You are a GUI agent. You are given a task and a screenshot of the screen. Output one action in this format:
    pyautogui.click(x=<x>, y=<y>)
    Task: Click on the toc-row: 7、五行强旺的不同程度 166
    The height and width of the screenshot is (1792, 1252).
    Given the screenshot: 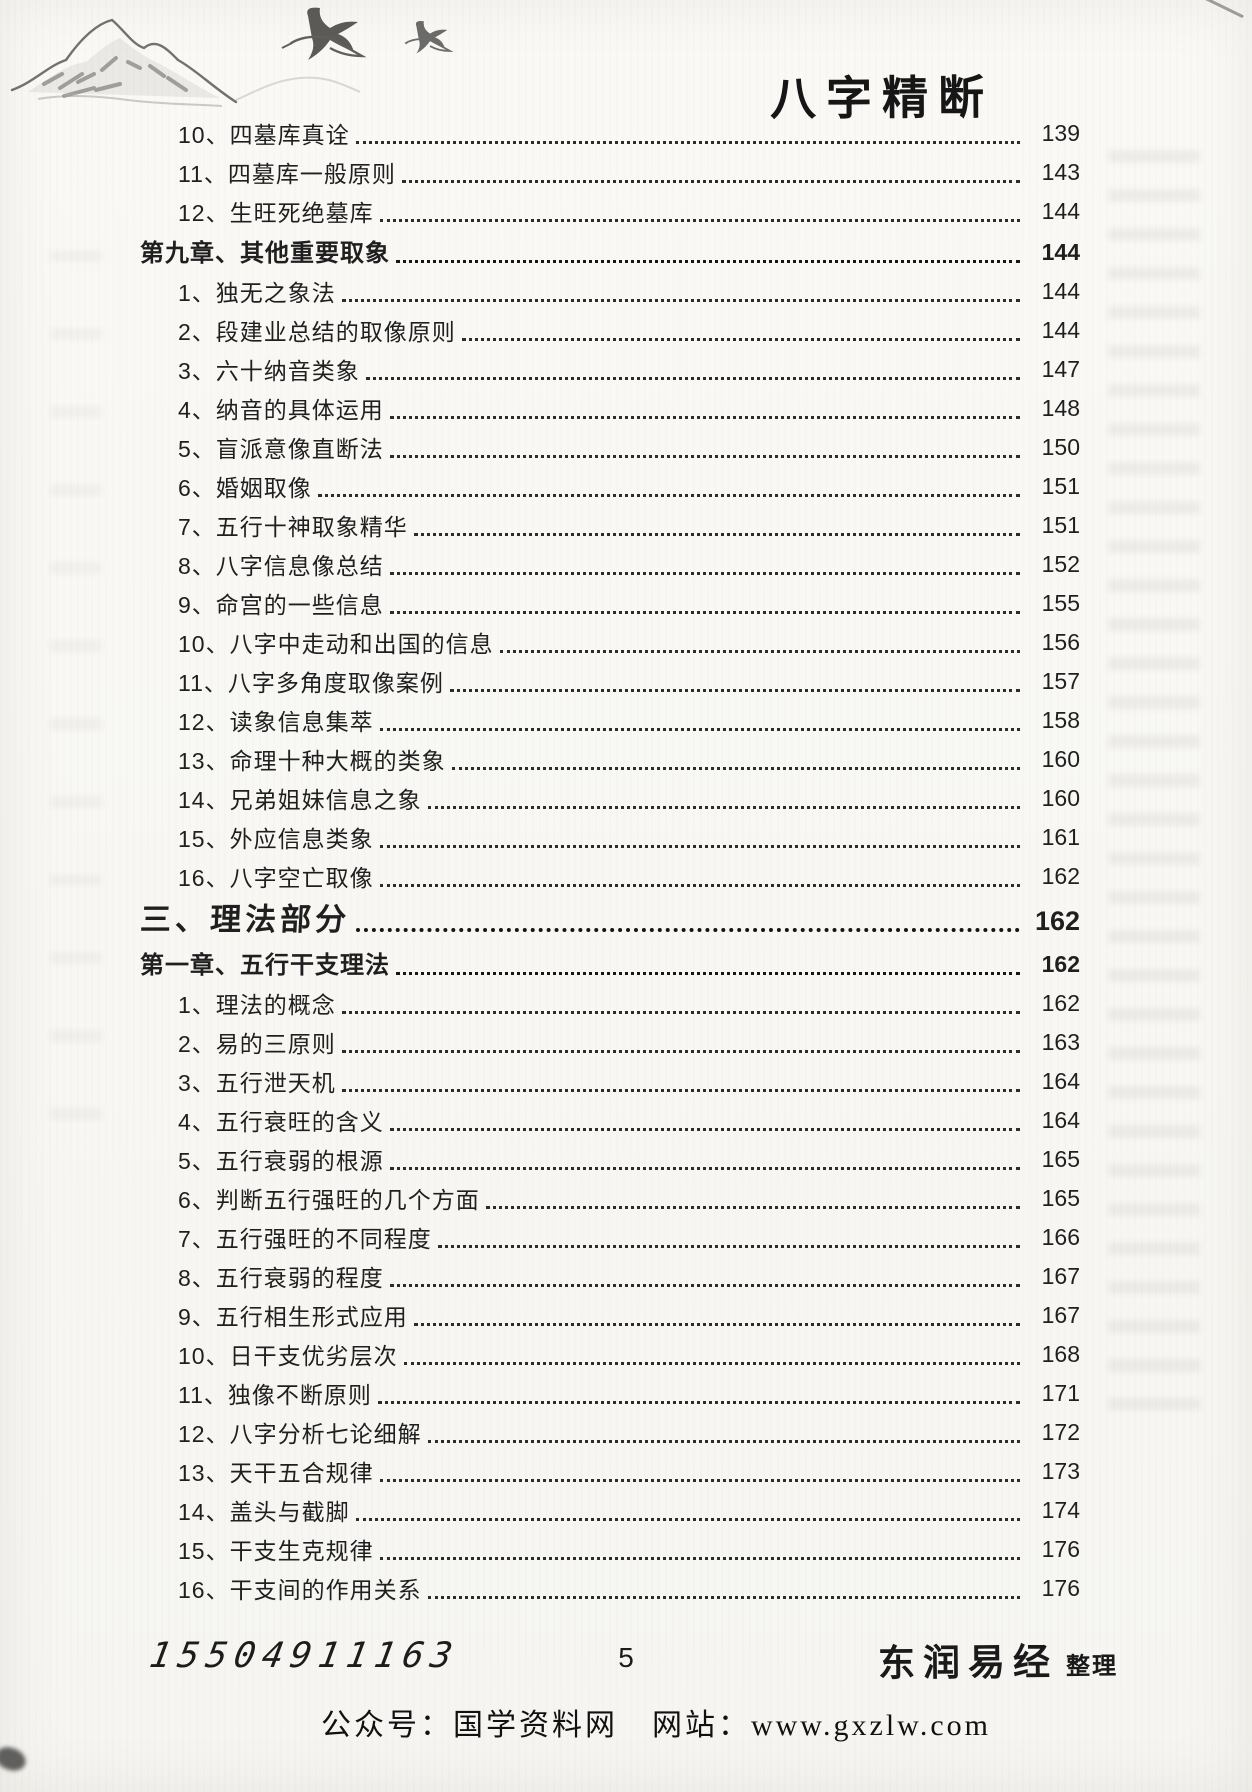 What is the action you would take?
    pyautogui.click(x=610, y=1235)
    